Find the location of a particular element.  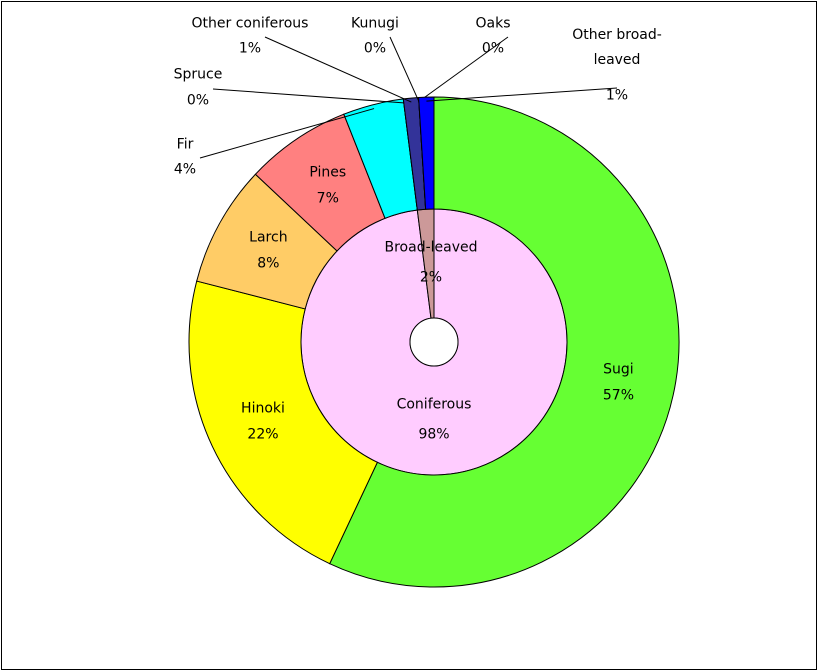

slice-name: Fir is located at coordinates (185, 144).